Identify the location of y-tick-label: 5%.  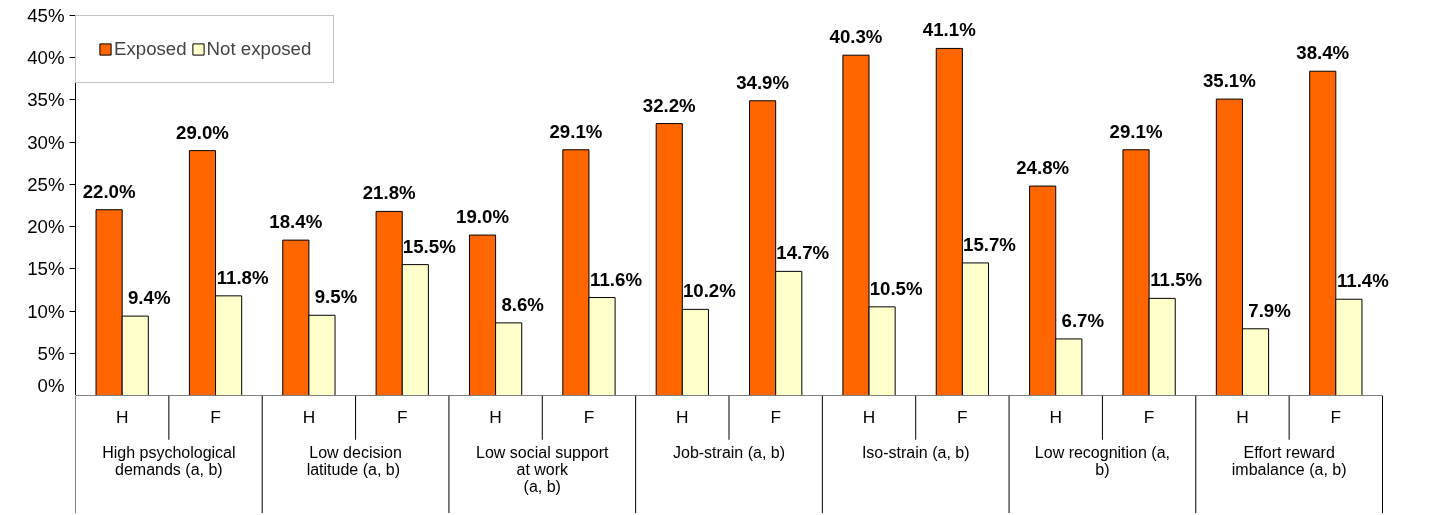
(51, 353).